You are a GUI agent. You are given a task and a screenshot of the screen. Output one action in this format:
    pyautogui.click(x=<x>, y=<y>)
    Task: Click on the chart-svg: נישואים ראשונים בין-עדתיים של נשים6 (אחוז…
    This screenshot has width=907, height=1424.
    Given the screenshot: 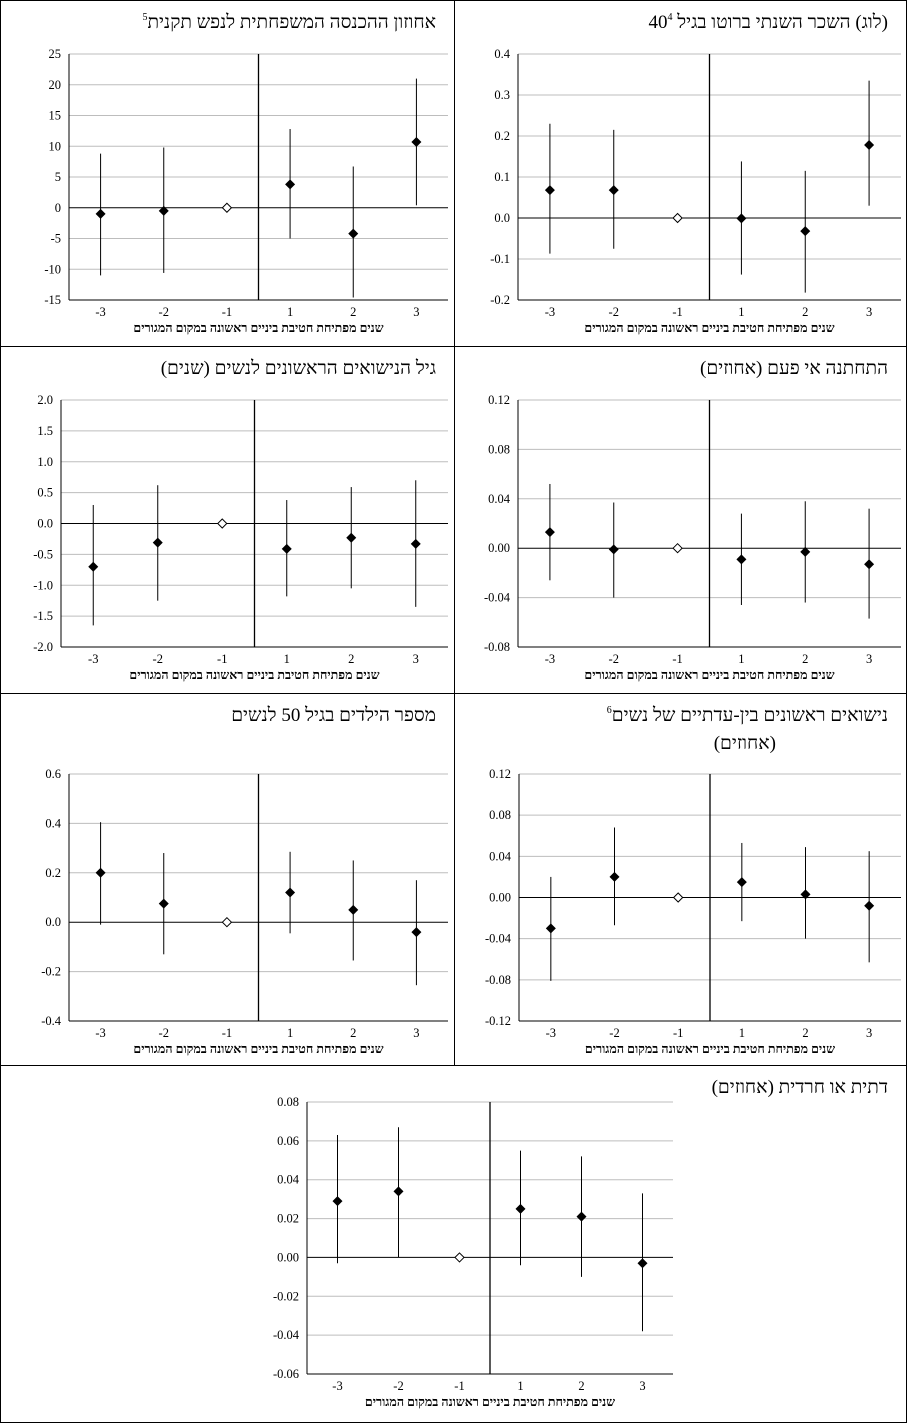 What is the action you would take?
    pyautogui.click(x=693, y=880)
    